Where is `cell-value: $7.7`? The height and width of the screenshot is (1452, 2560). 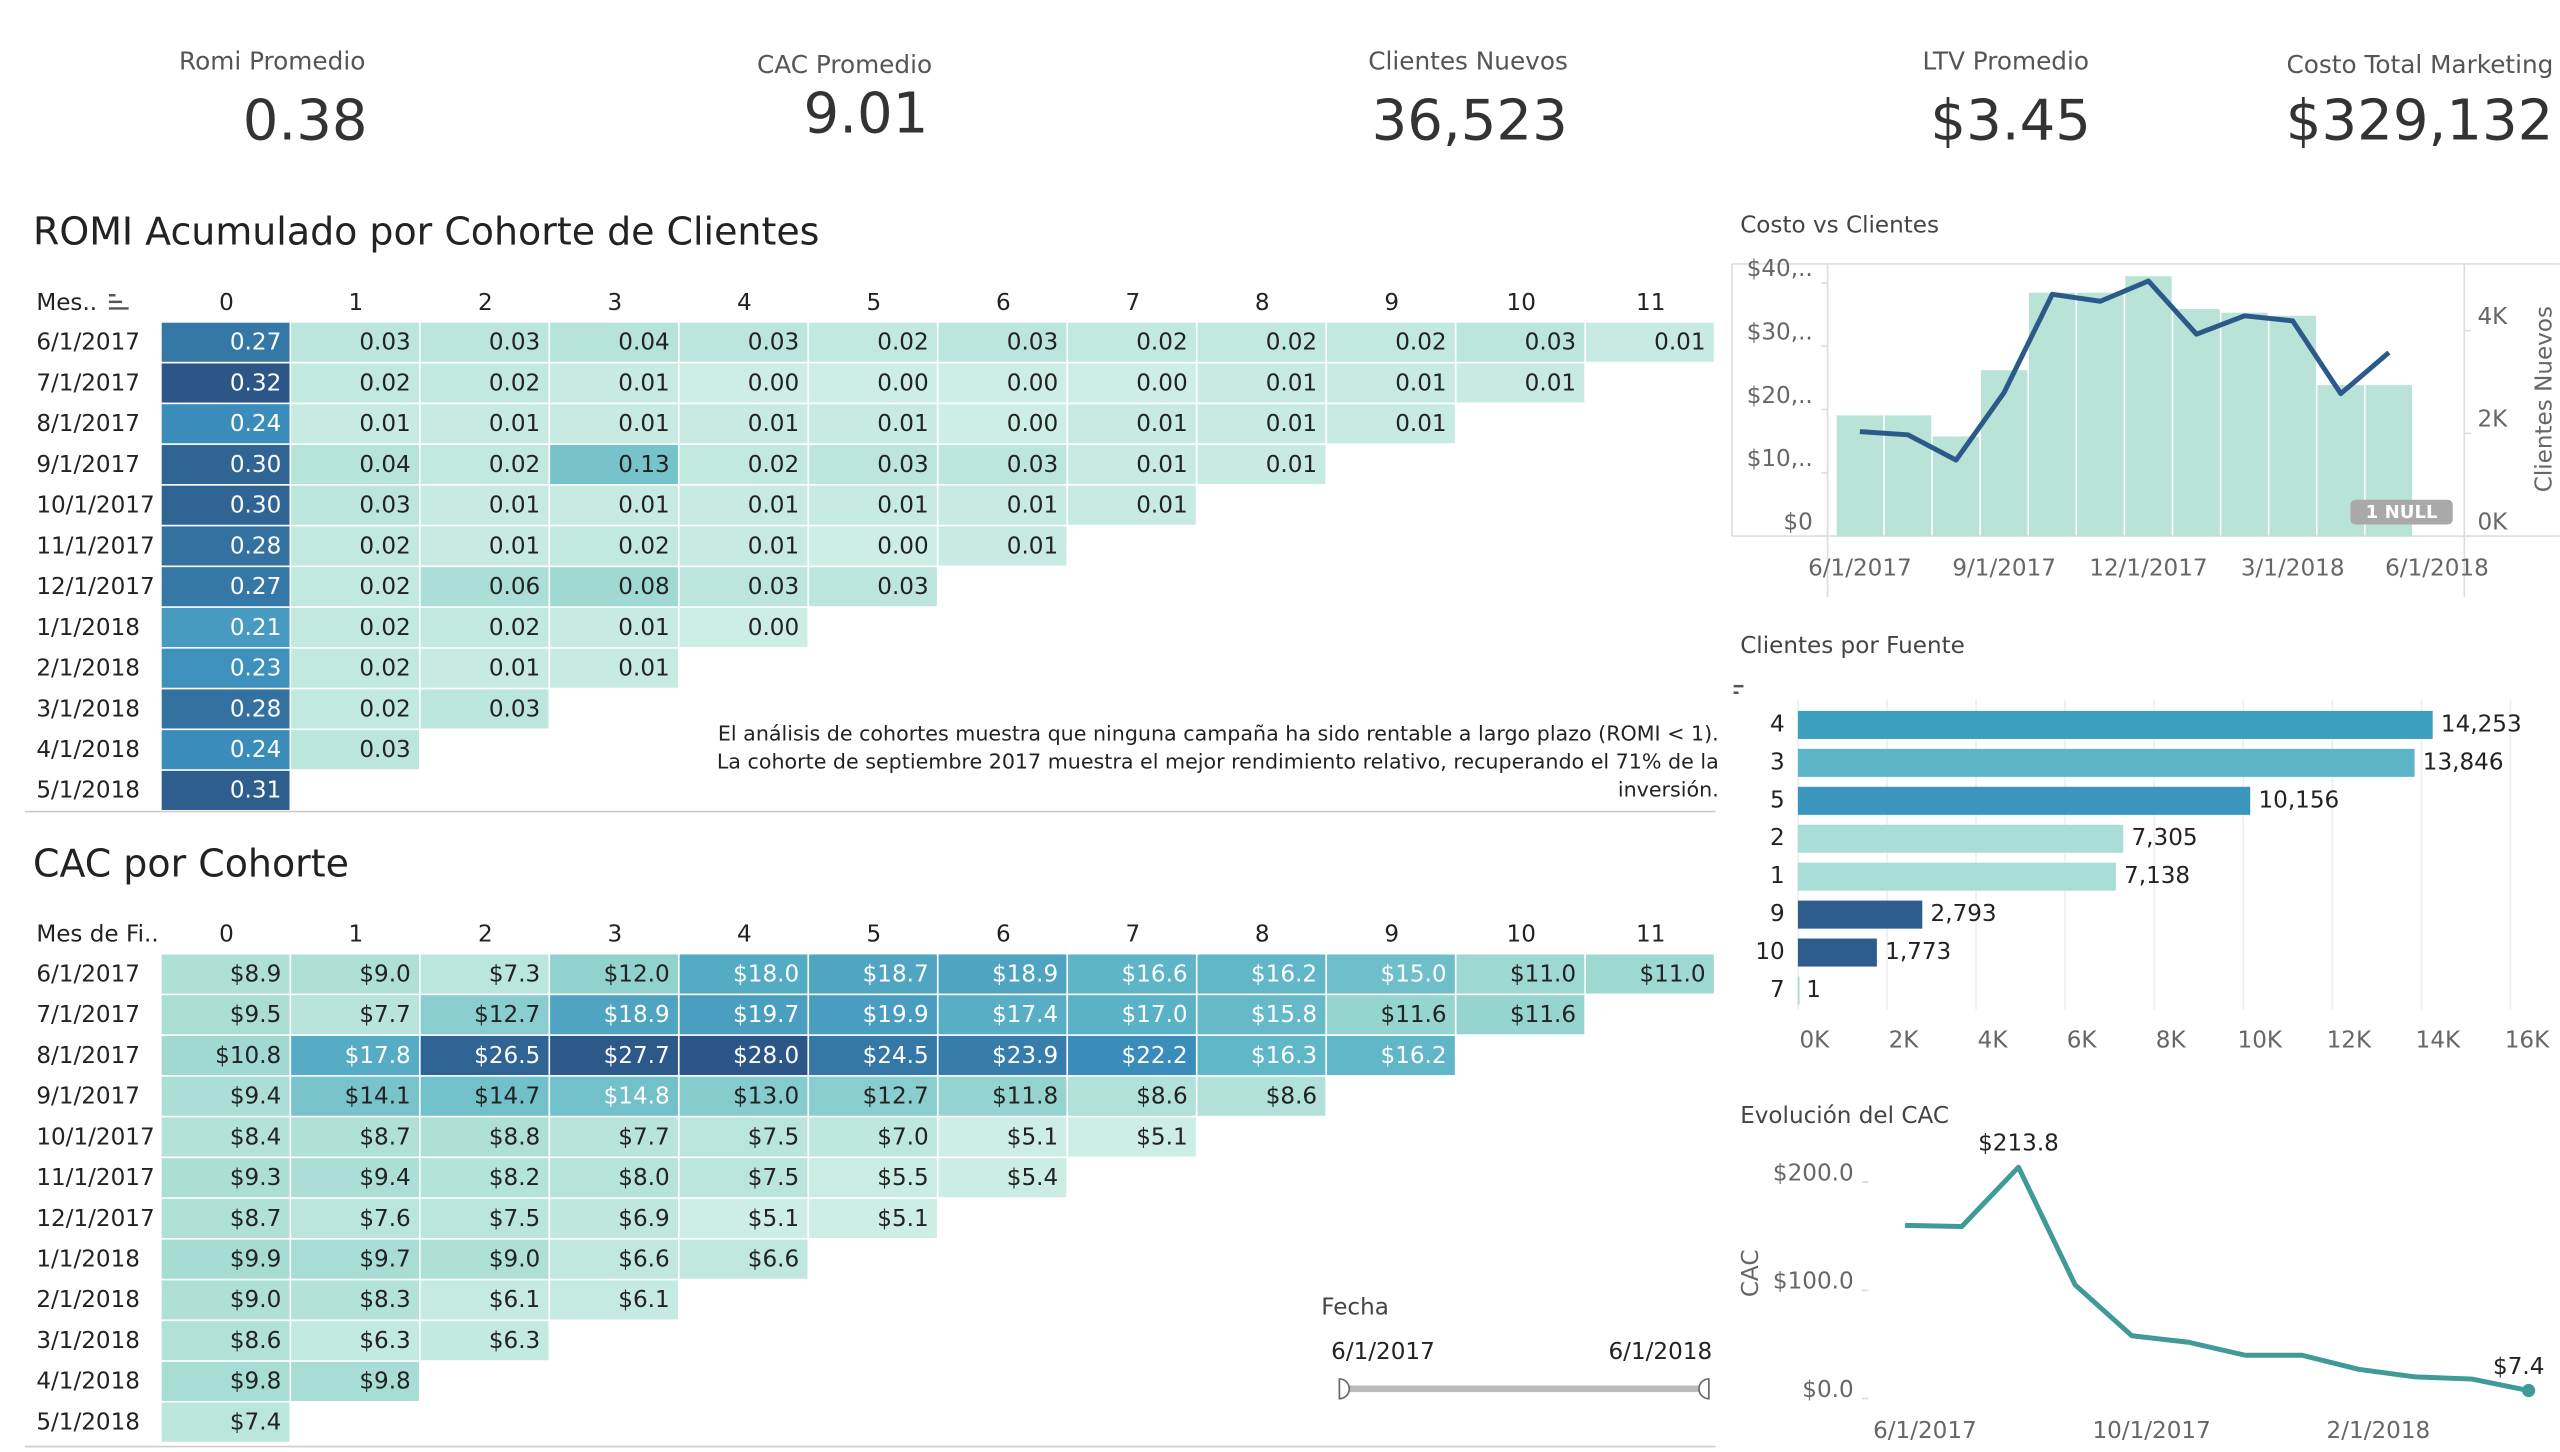 cell-value: $7.7 is located at coordinates (643, 1137).